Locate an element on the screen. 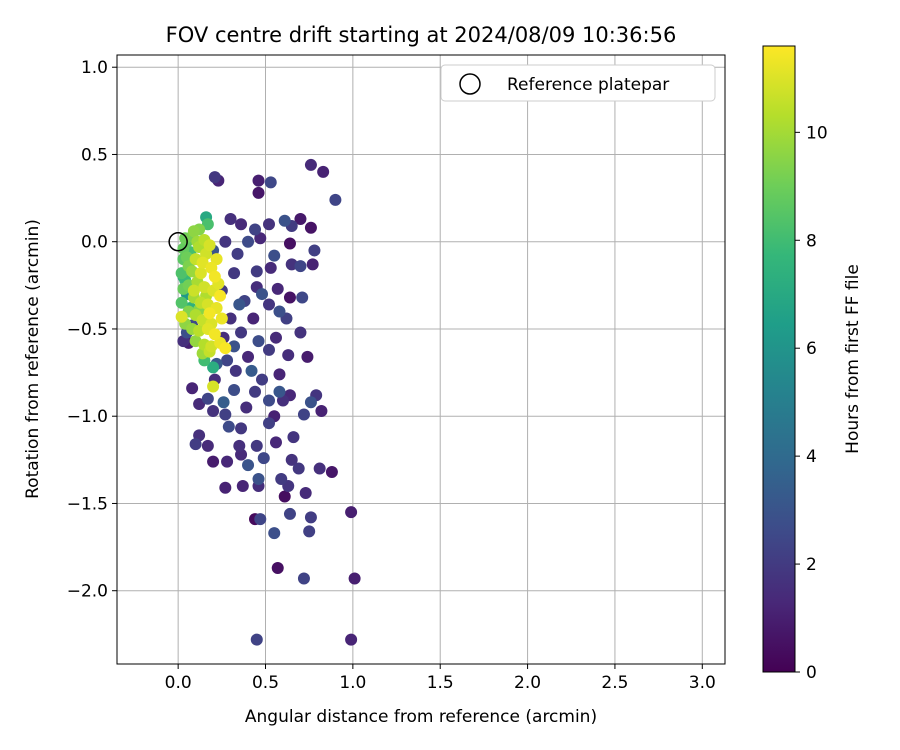 The height and width of the screenshot is (750, 900). colorbar-ticks: 0 2 4 6 8 10 is located at coordinates (811, 403).